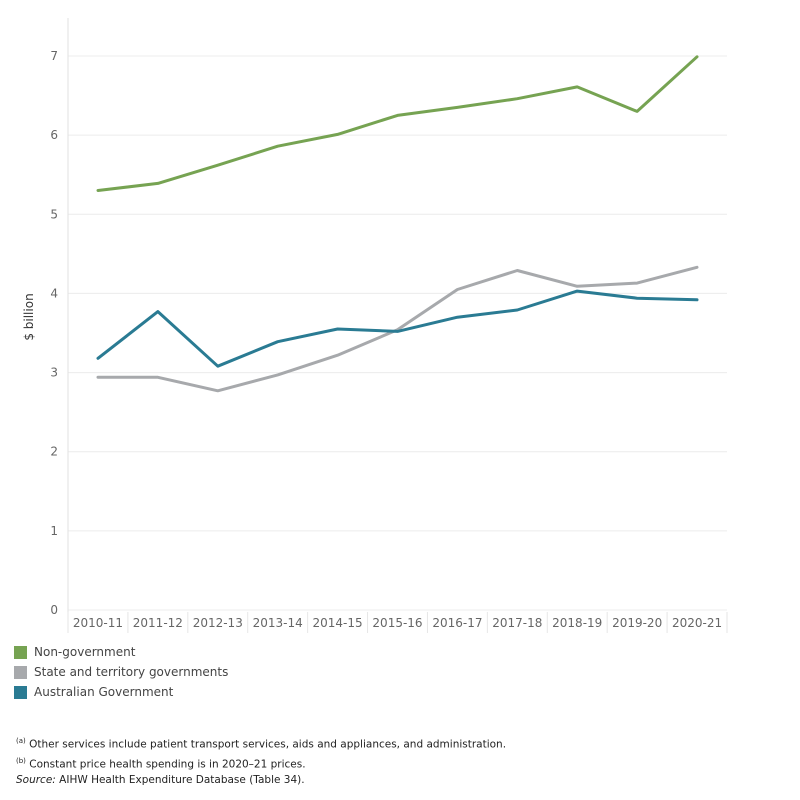 The height and width of the screenshot is (800, 800). Describe the element at coordinates (54, 610) in the screenshot. I see `y-tick-label: 0` at that location.